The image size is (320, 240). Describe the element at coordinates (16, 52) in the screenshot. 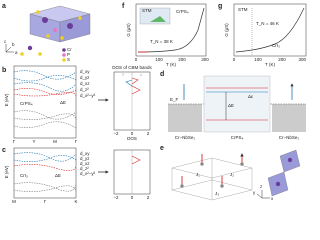

I see `axis-label: a` at that location.